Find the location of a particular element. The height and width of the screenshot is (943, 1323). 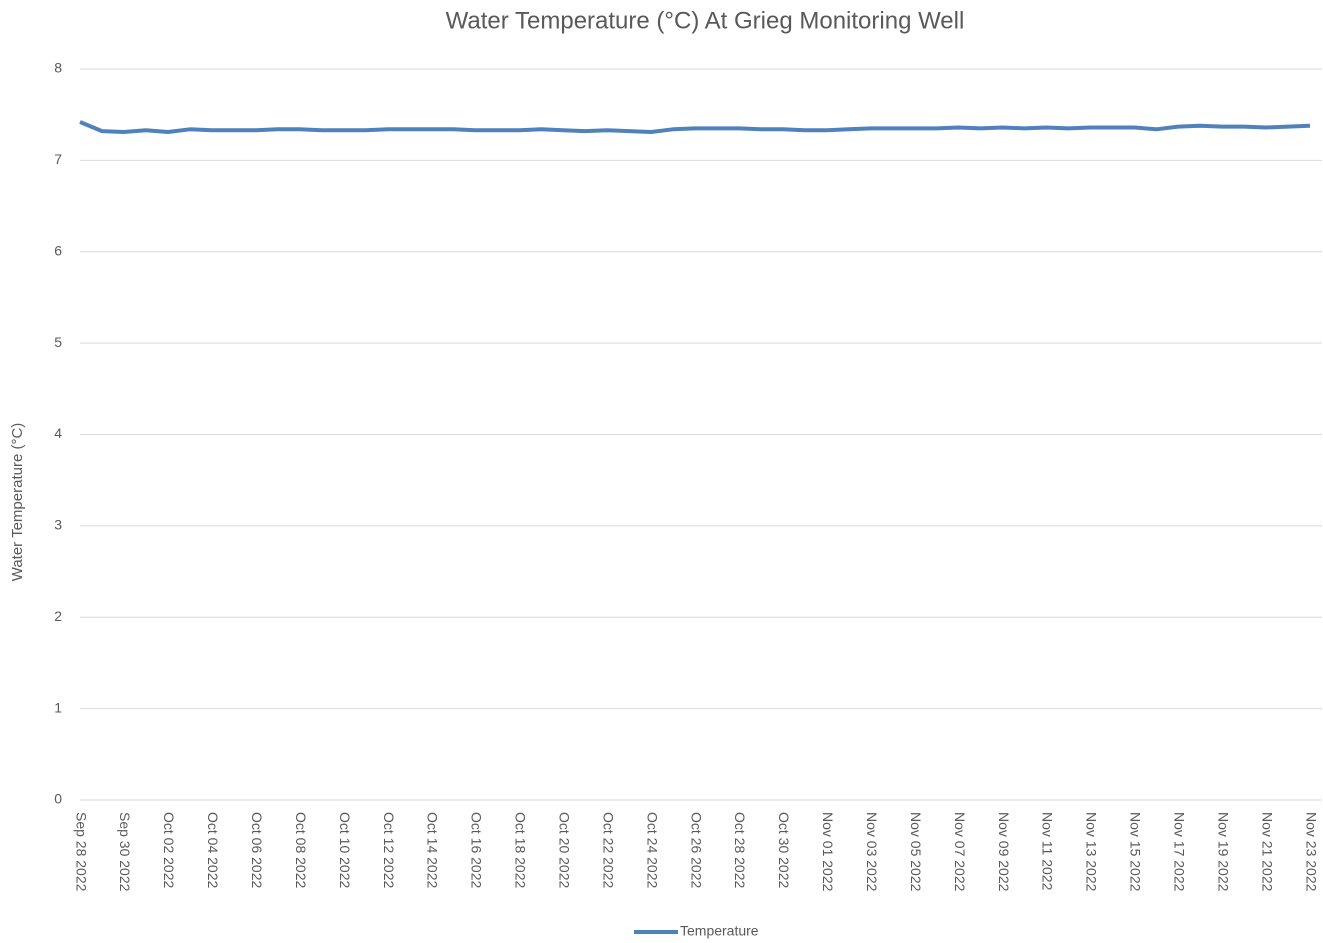

y-tick-label: 2 is located at coordinates (58, 616).